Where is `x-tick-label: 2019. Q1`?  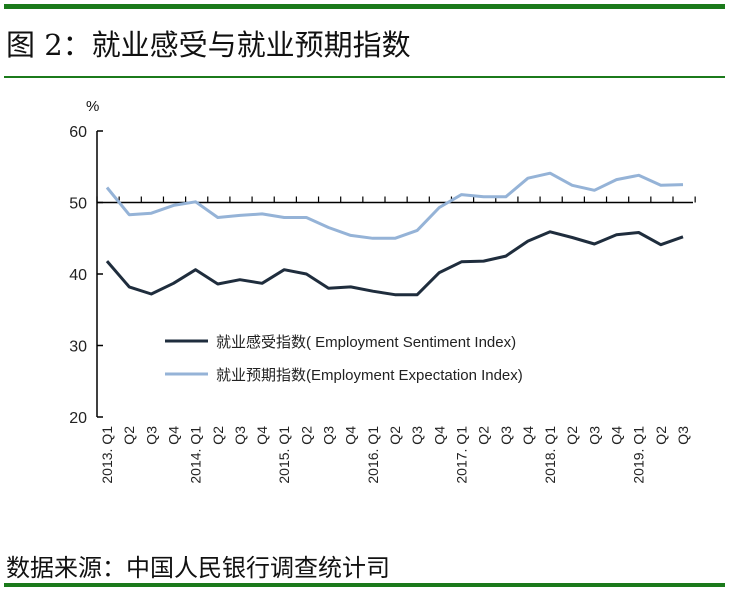
x-tick-label: 2019. Q1 is located at coordinates (639, 455).